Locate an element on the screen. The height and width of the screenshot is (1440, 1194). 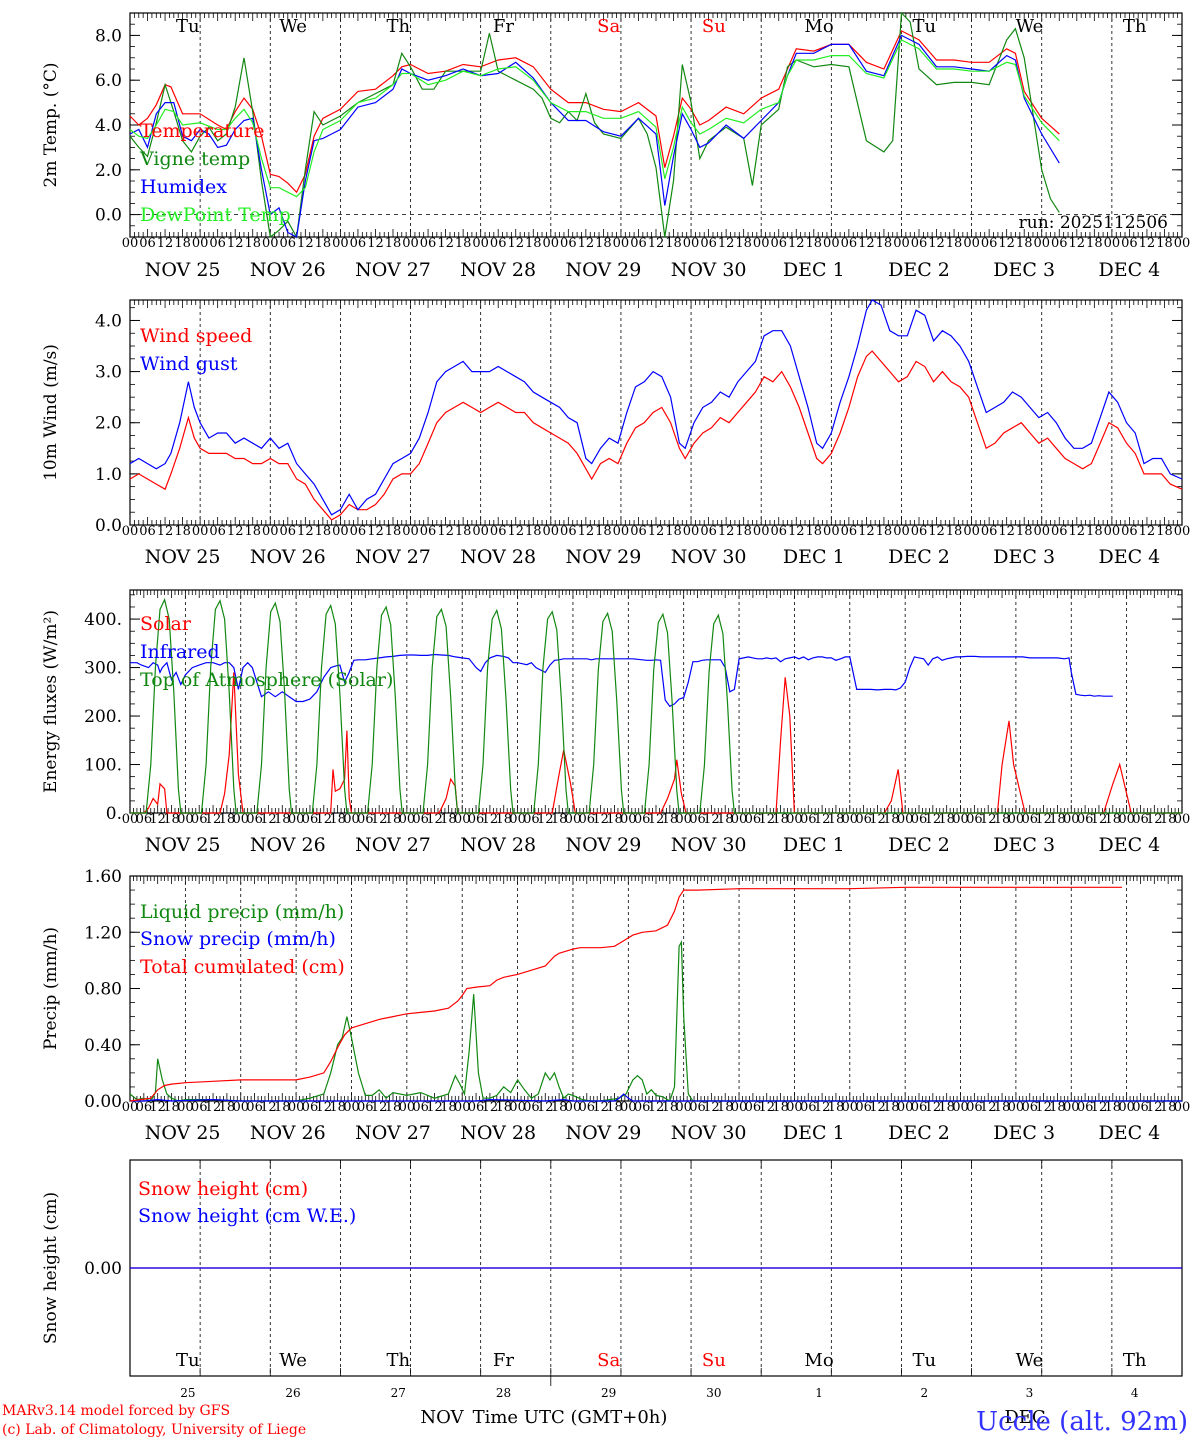
y-tick-label: 2.0 is located at coordinates (108, 424).